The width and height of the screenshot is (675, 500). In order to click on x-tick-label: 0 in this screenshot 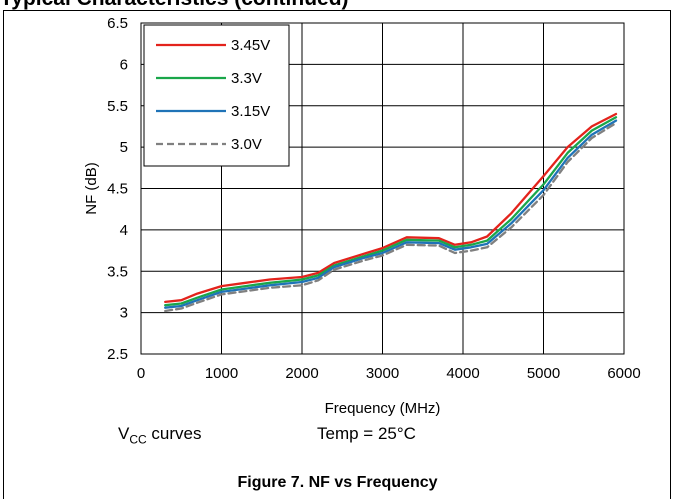, I will do `click(141, 373)`.